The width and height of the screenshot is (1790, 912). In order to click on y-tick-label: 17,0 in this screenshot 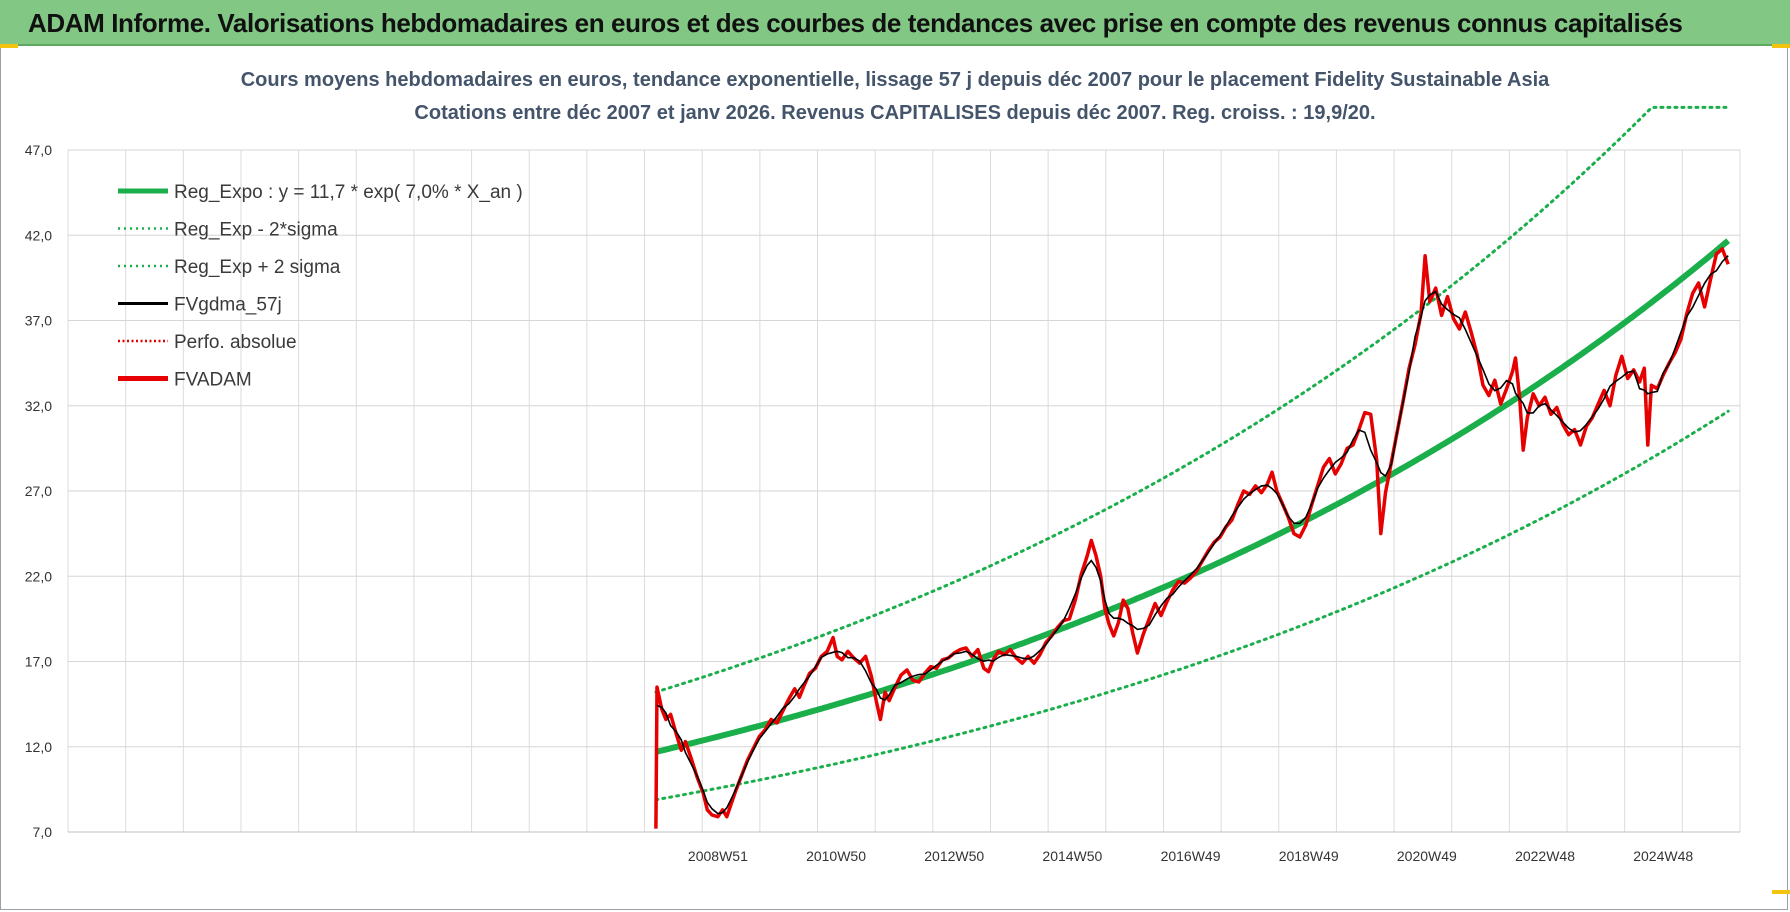, I will do `click(38, 662)`.